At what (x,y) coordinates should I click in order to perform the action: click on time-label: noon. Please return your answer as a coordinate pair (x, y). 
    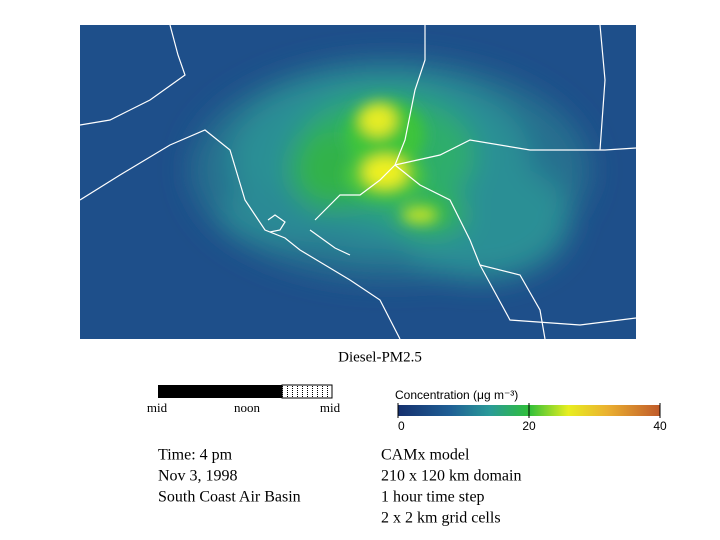
    Looking at the image, I should click on (247, 407).